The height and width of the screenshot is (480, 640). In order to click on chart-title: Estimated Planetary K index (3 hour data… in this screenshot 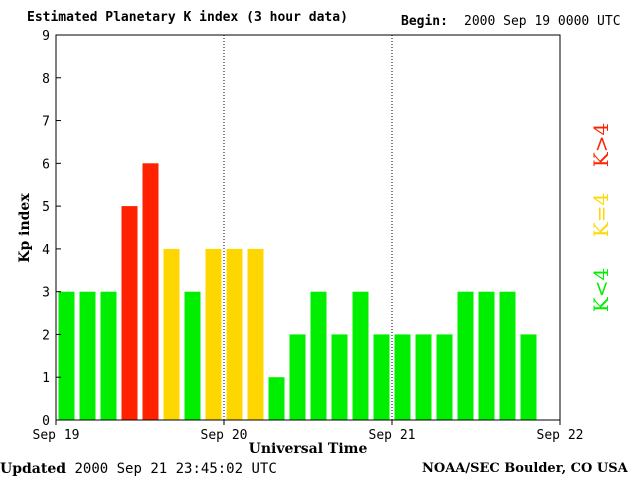, I will do `click(187, 17)`.